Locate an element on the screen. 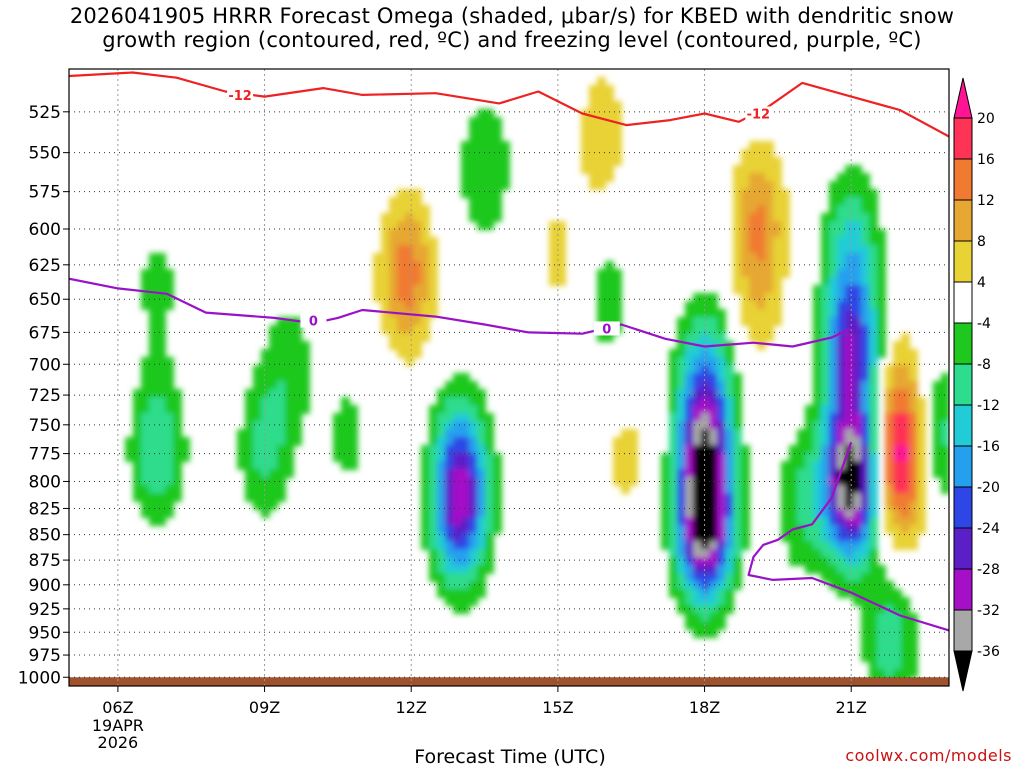 This screenshot has height=768, width=1024. credit-link: coolwx.com/models is located at coordinates (928, 755).